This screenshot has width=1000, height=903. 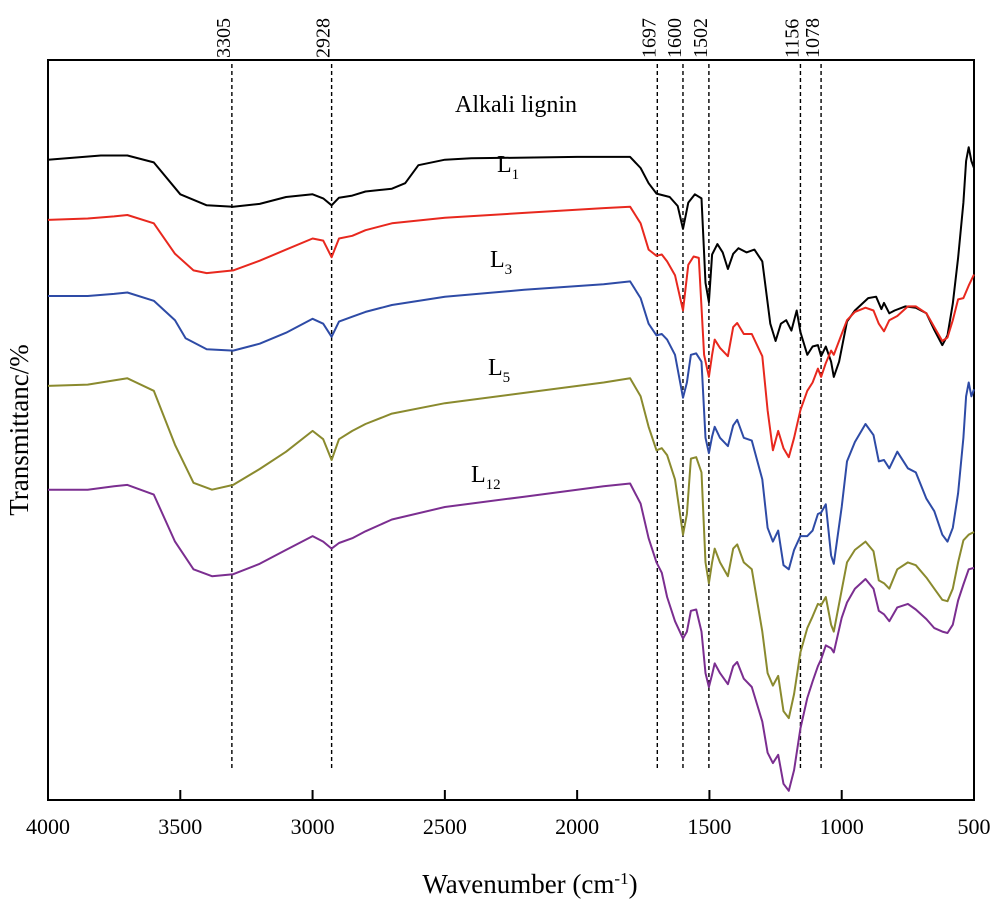 What do you see at coordinates (508, 167) in the screenshot?
I see `series-label: L1` at bounding box center [508, 167].